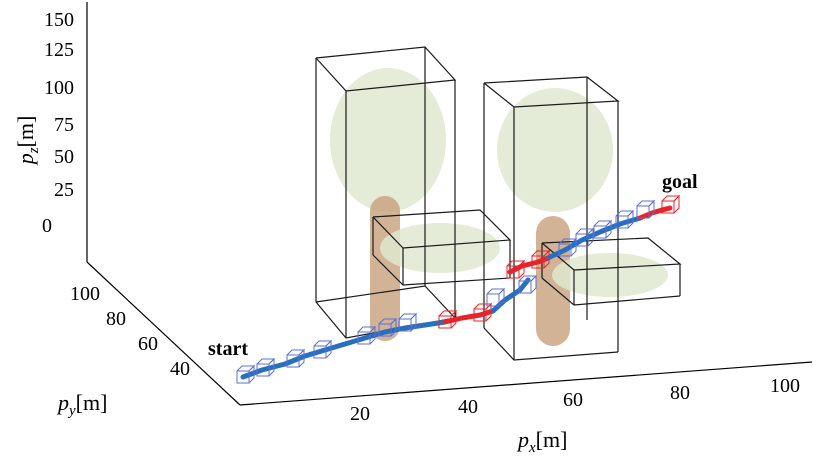 Image resolution: width=831 pixels, height=461 pixels. I want to click on y-tick-label: 100, so click(85, 294).